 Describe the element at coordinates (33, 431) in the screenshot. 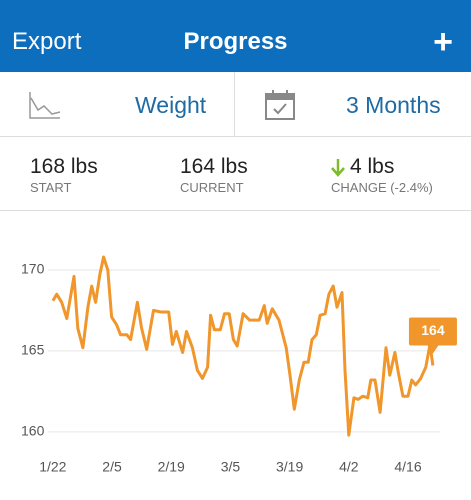

I see `y-tick-label: 160` at that location.